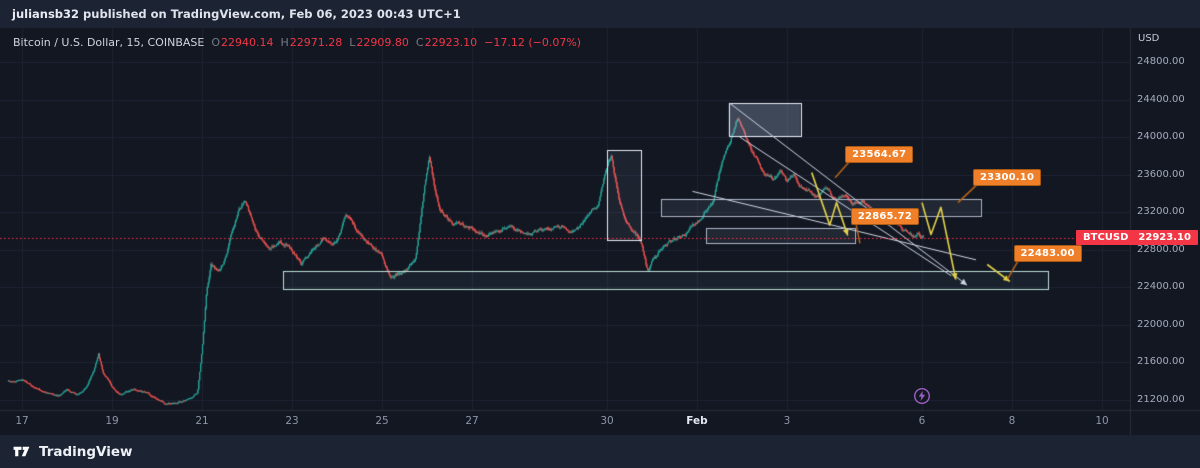 Image resolution: width=1200 pixels, height=468 pixels. I want to click on time-tick-label: 21, so click(202, 421).